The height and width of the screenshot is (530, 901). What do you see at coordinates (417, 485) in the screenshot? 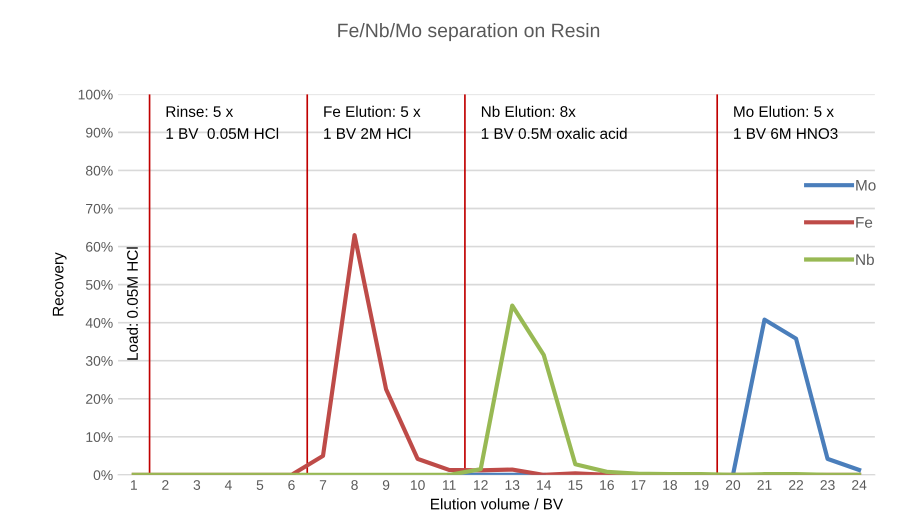
I see `x-tick-label: 10` at bounding box center [417, 485].